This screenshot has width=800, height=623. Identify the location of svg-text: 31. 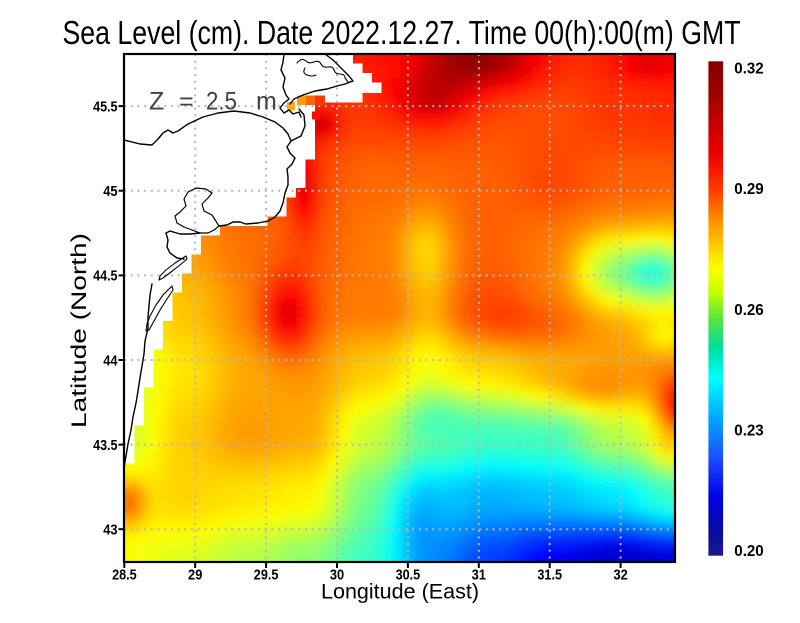
(479, 574).